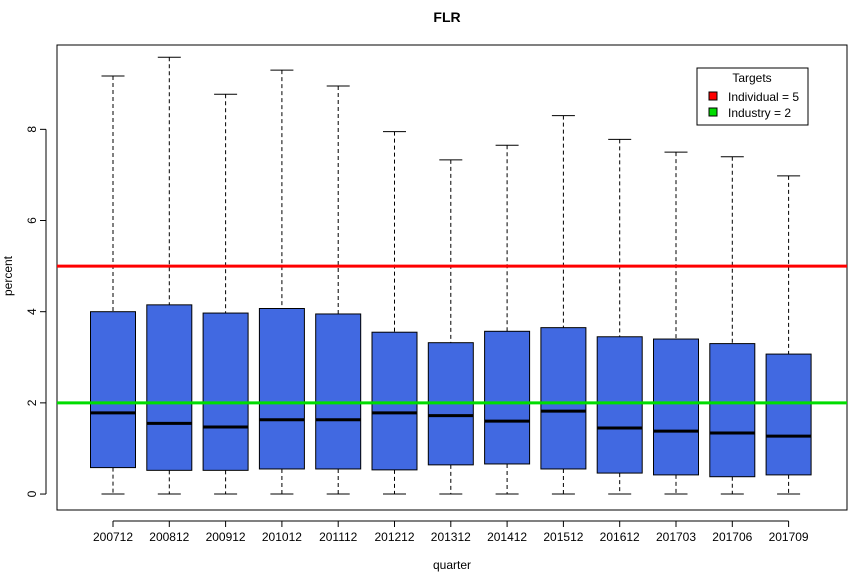 Image resolution: width=861 pixels, height=580 pixels. I want to click on y-tick-label: 8, so click(32, 129).